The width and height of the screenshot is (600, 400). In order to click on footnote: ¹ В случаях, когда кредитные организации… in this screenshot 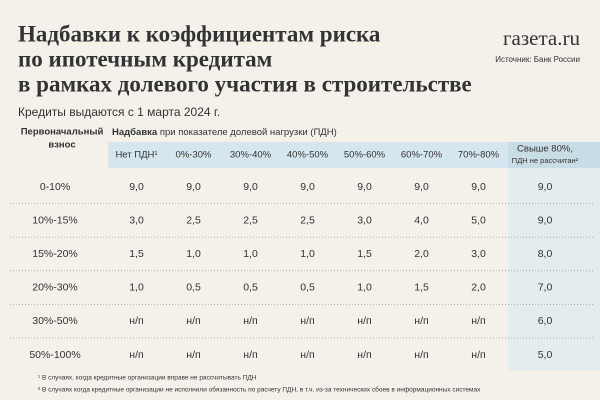, I will do `click(147, 378)`.